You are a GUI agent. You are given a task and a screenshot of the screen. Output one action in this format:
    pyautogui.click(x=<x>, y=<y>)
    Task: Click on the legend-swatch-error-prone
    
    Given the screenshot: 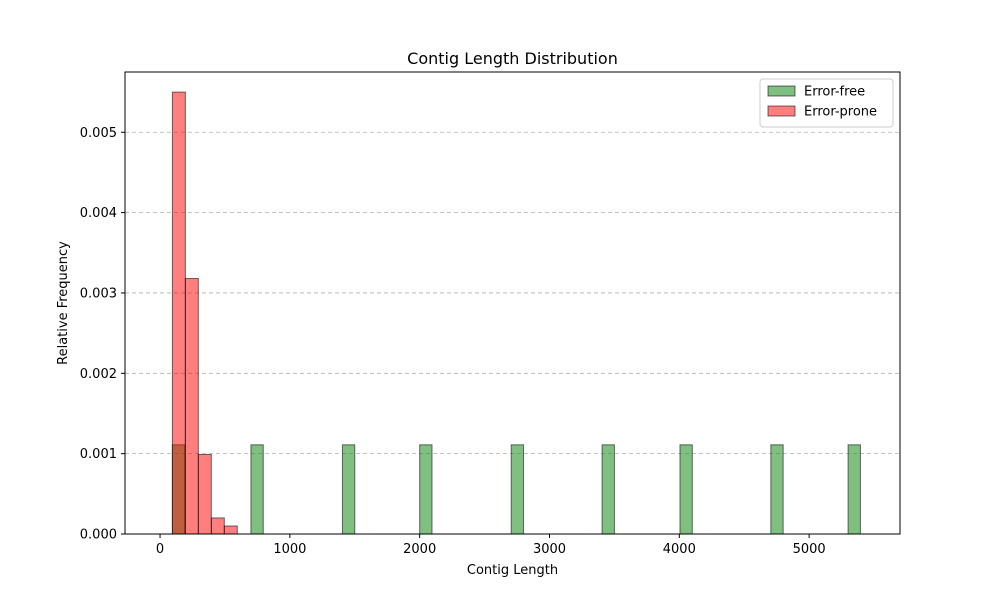 What is the action you would take?
    pyautogui.click(x=781, y=111)
    